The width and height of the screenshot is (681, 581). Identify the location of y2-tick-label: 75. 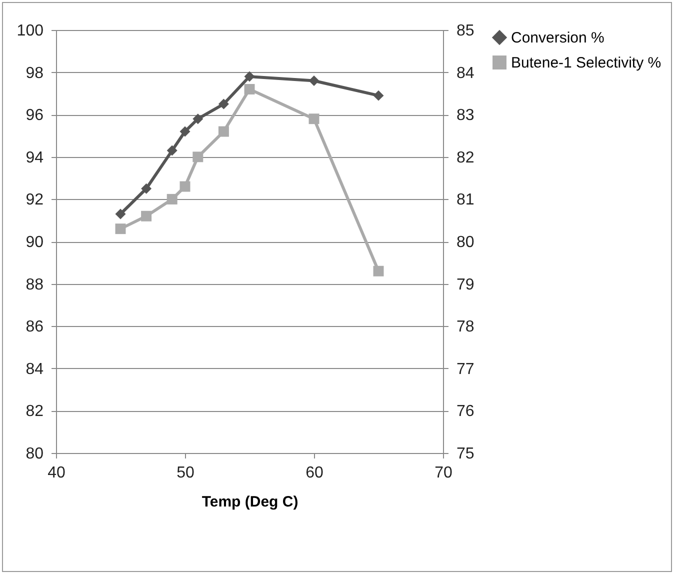
(465, 454).